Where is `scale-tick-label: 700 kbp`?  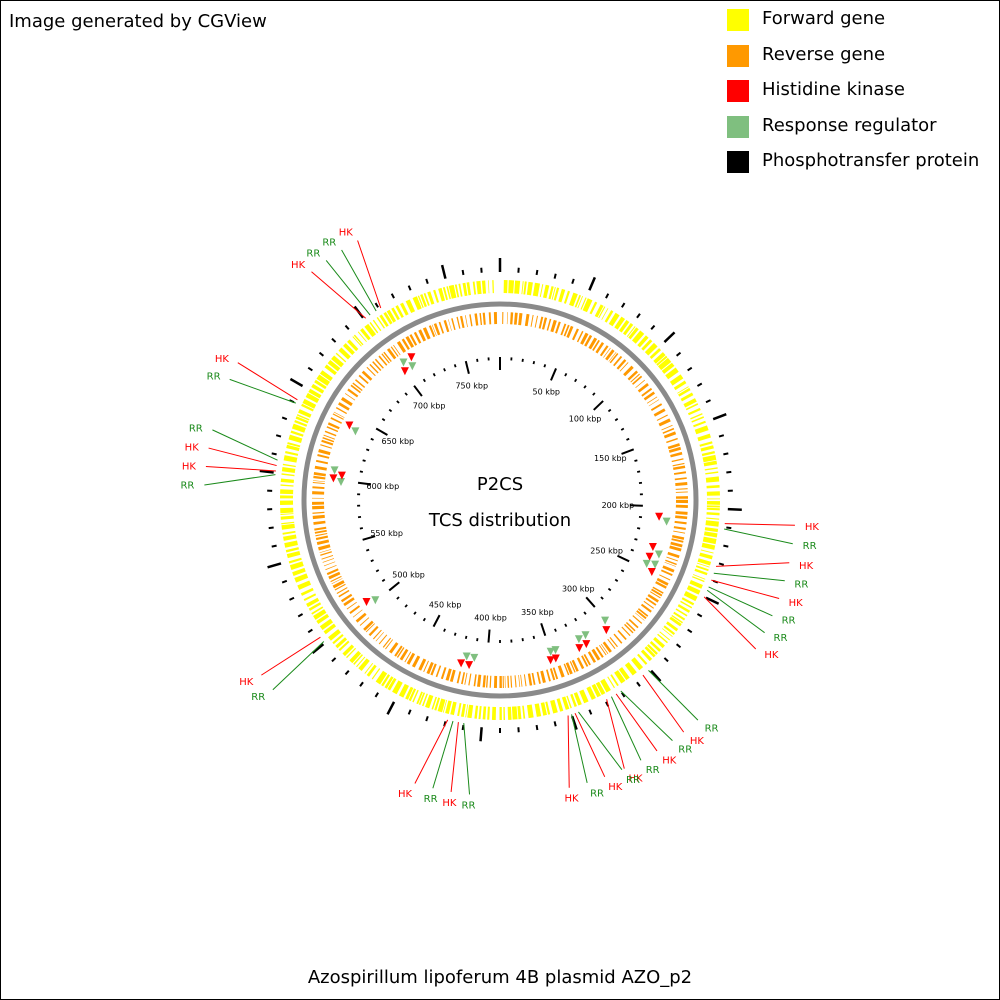
scale-tick-label: 700 kbp is located at coordinates (429, 406).